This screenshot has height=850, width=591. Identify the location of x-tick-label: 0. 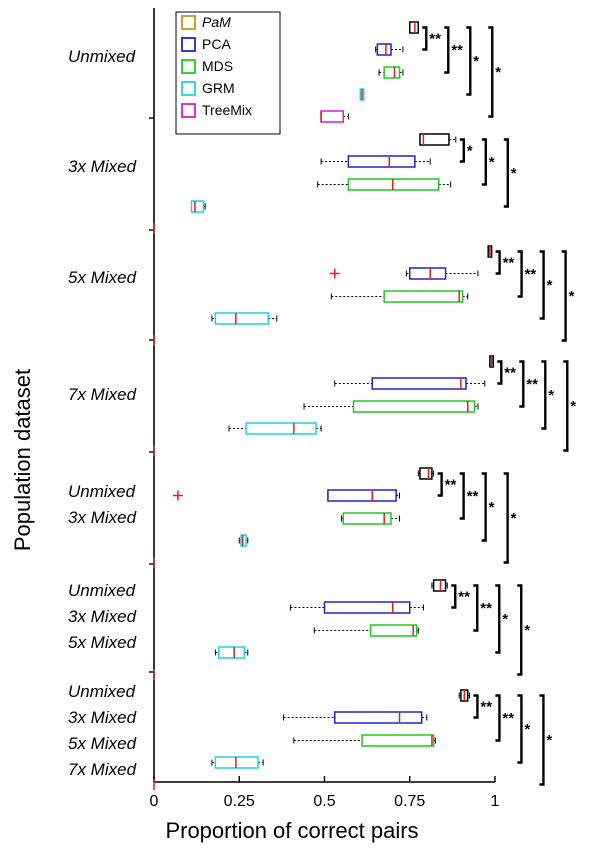
(154, 801).